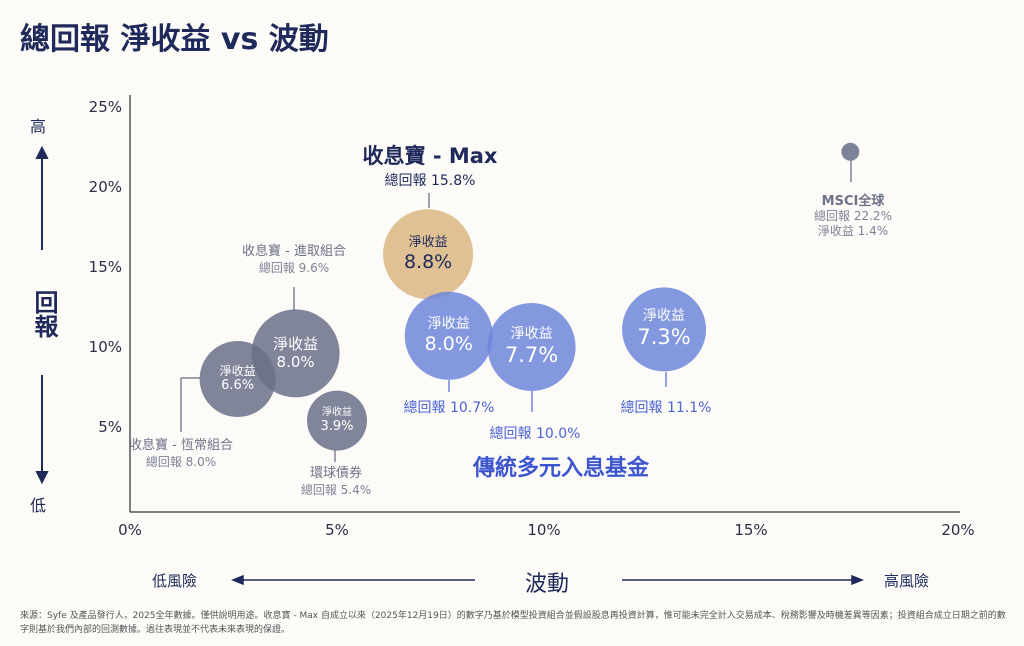 The height and width of the screenshot is (646, 1024). What do you see at coordinates (664, 337) in the screenshot?
I see `net-yield-value: 7.3%` at bounding box center [664, 337].